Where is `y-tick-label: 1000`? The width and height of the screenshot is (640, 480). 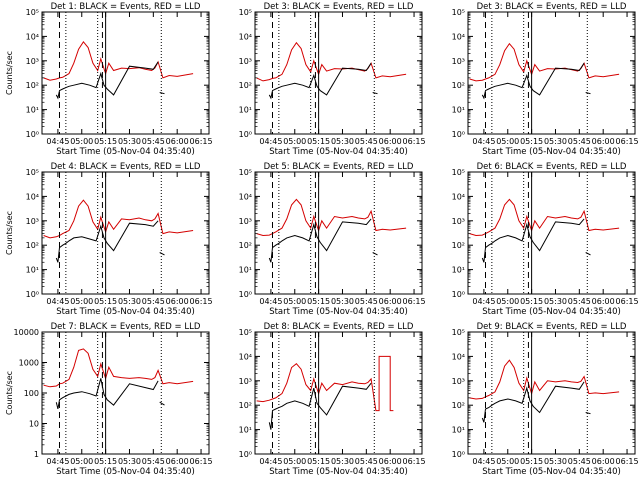
y-tick-label: 1000 is located at coordinates (29, 363).